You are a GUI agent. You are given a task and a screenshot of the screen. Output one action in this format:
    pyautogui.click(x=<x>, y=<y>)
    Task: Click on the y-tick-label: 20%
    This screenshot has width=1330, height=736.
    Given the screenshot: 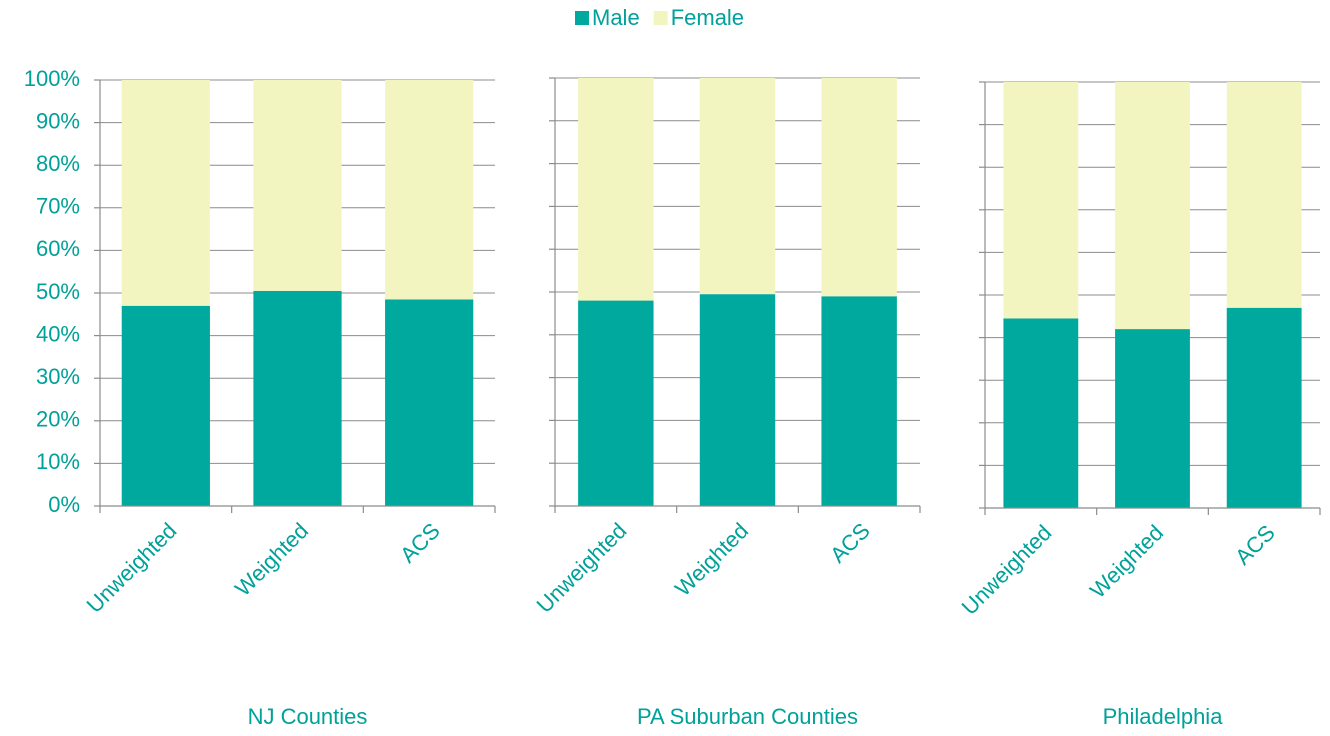 What is the action you would take?
    pyautogui.click(x=58, y=419)
    